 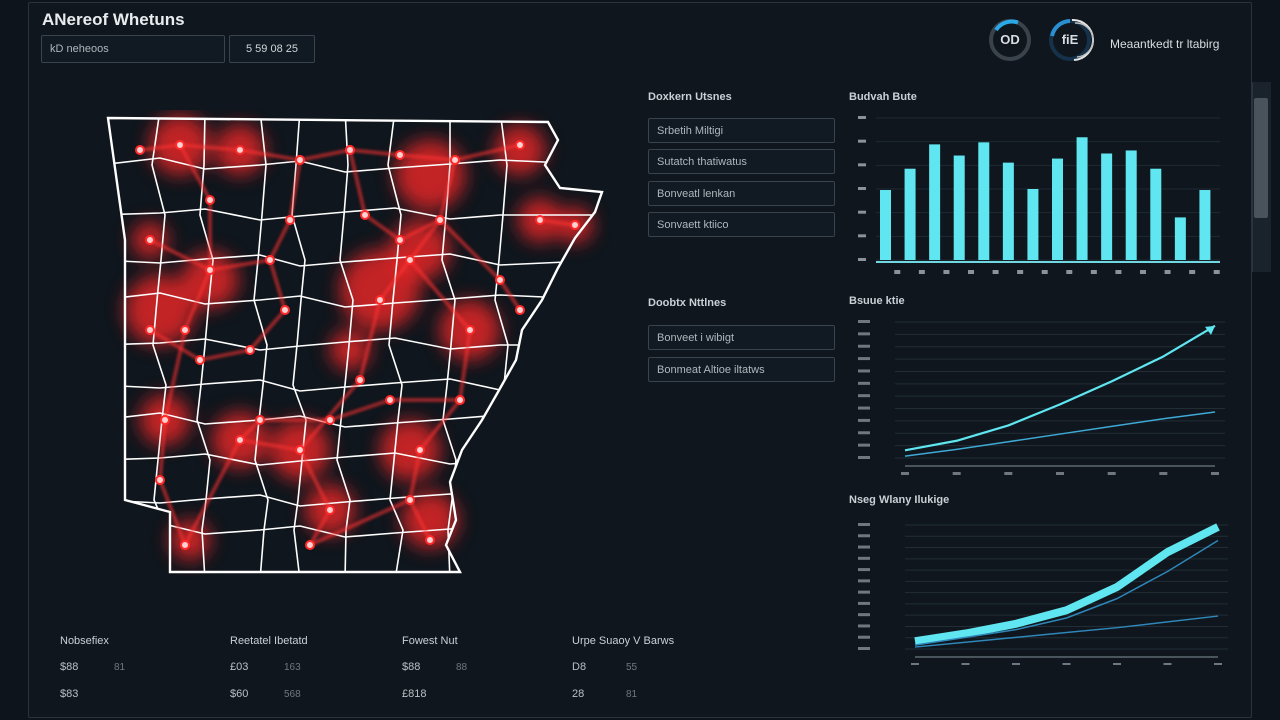 I want to click on time-display: 5 59 08 25, so click(x=272, y=49).